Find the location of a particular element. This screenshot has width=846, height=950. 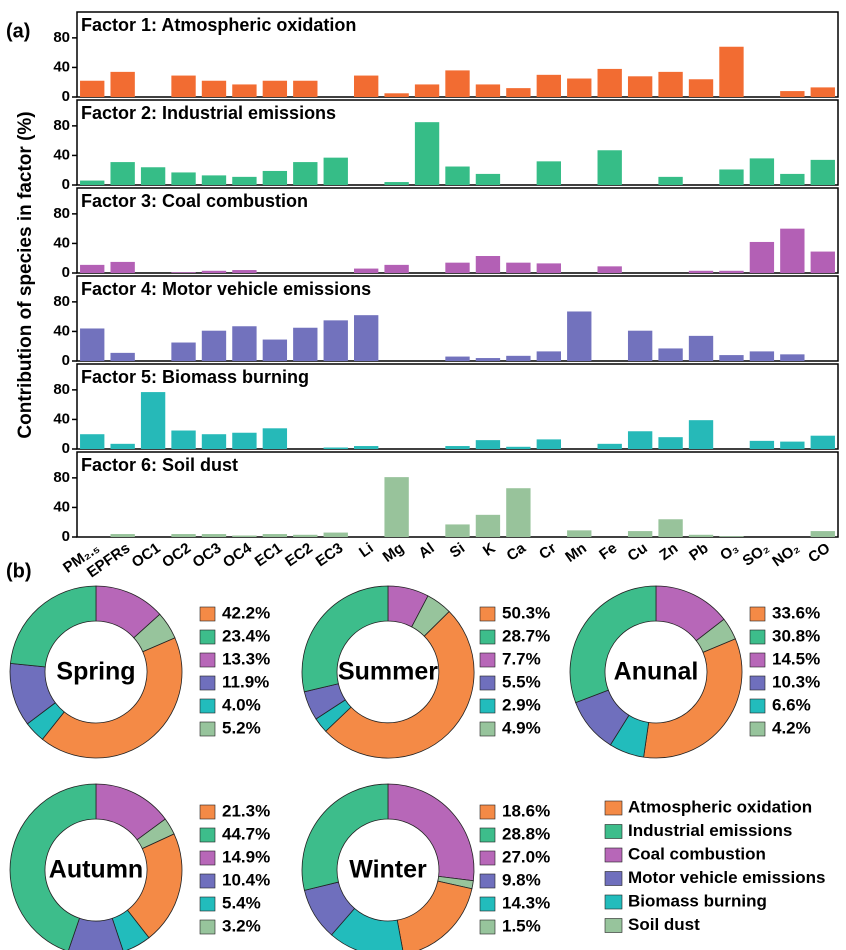

value-label: 23.4% is located at coordinates (246, 635).